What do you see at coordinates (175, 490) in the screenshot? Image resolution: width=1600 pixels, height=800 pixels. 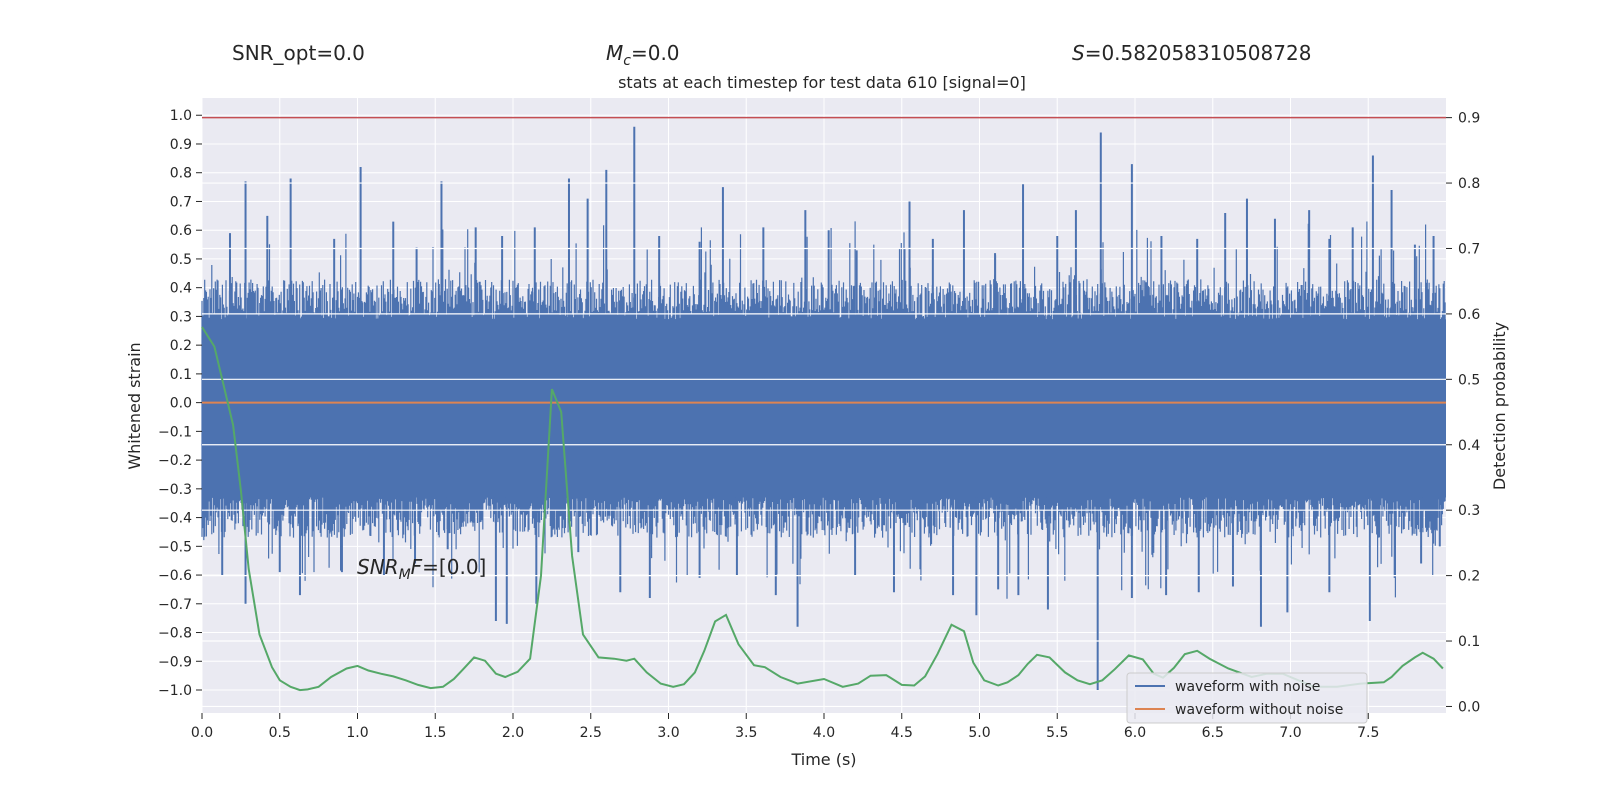 I see `left-tick-label: −0.3` at bounding box center [175, 490].